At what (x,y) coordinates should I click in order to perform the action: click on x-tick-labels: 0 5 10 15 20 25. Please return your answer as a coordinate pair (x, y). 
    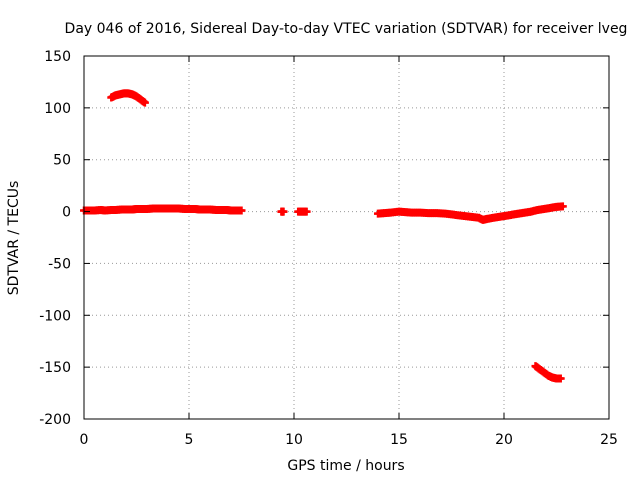
    Looking at the image, I should click on (349, 440).